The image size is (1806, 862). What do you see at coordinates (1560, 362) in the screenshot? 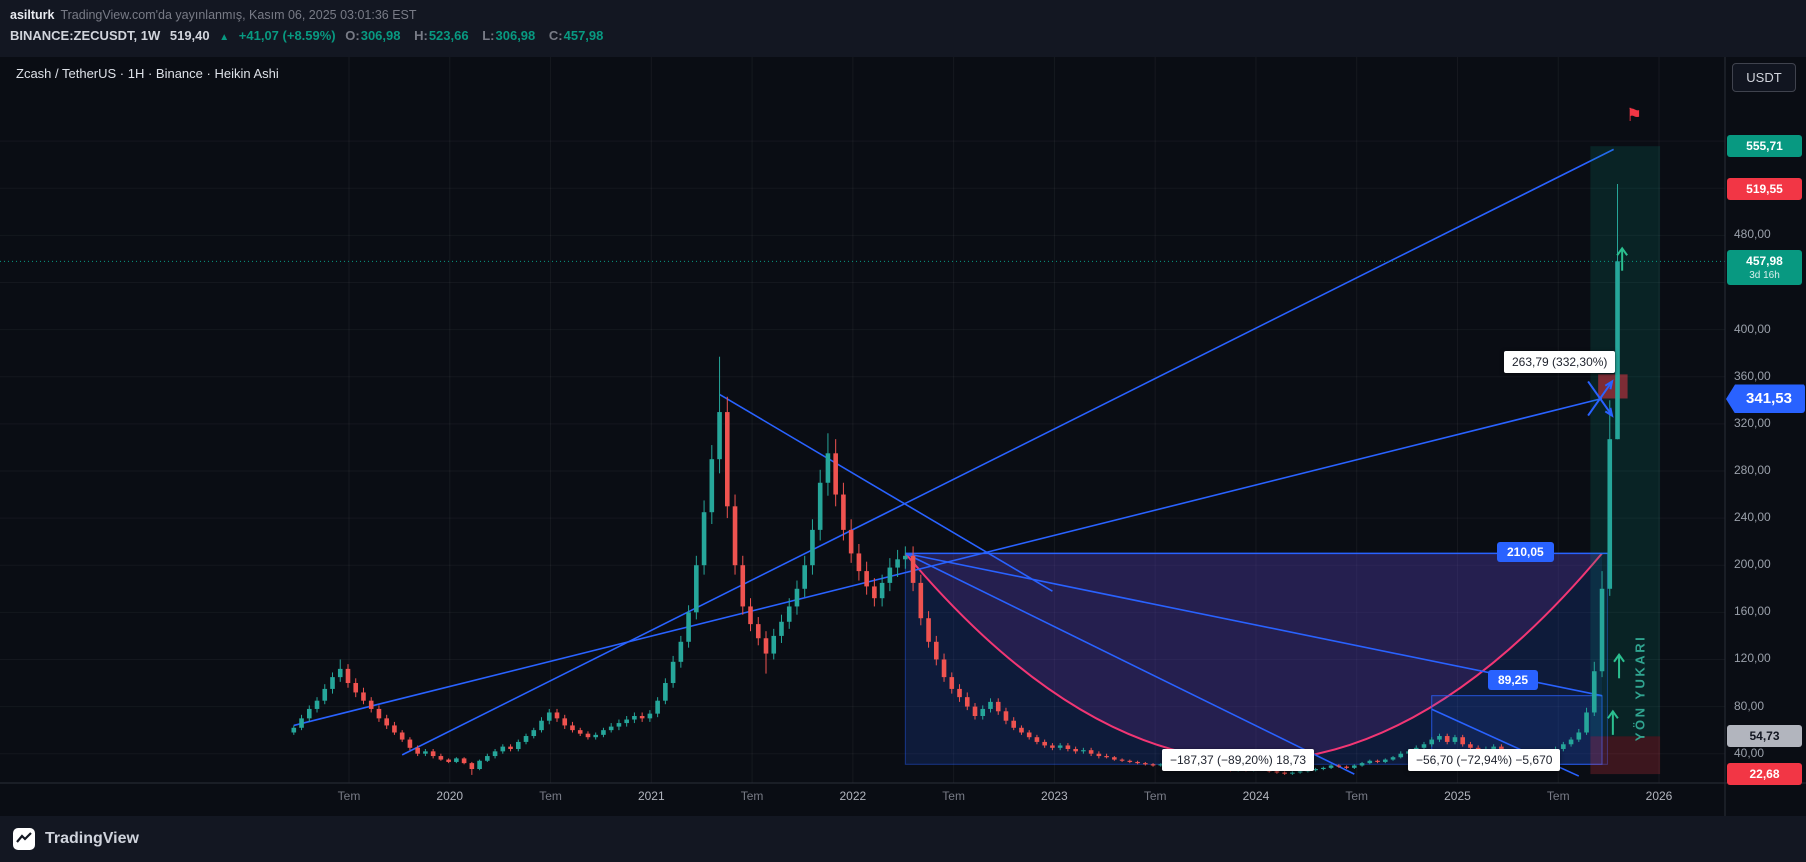
I see `measure-label-up: 263,79 (332,30%)` at bounding box center [1560, 362].